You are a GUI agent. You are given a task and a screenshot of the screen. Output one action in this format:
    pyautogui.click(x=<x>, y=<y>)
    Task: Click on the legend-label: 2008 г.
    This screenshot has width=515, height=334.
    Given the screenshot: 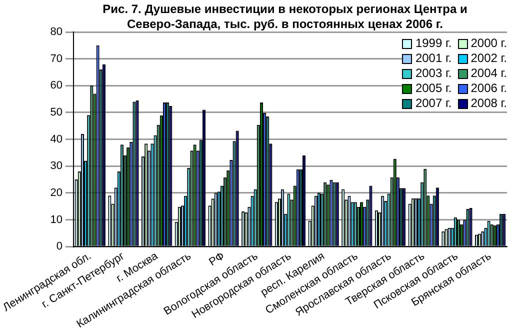 What is the action you would take?
    pyautogui.click(x=488, y=103)
    